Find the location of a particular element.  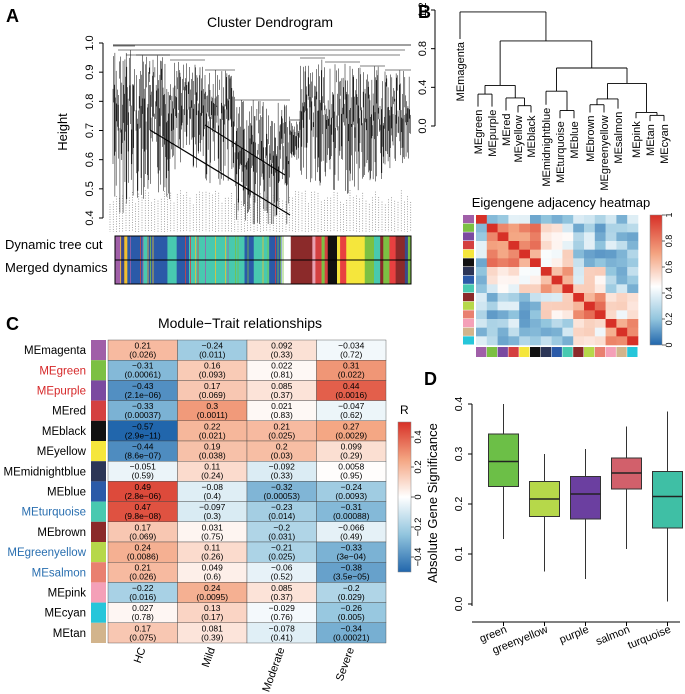

panel-c-colorbar-ticks: 0.4 0.2 0 −0.2 −0.4 is located at coordinates (417, 498).